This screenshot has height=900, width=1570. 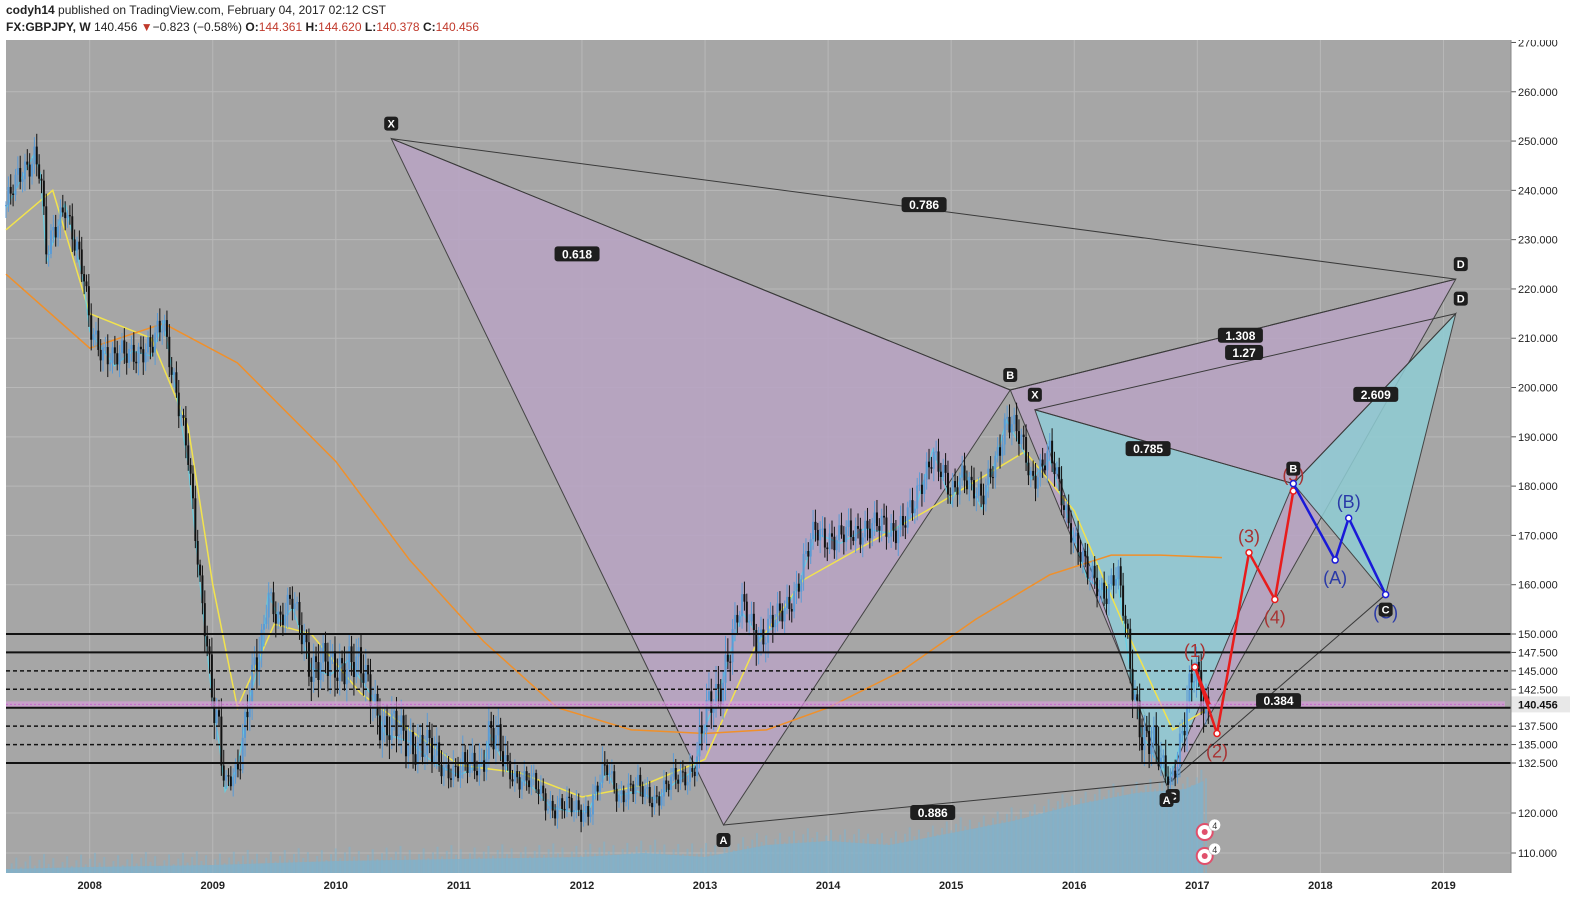 I want to click on wave-line-blue, so click(x=1339, y=539).